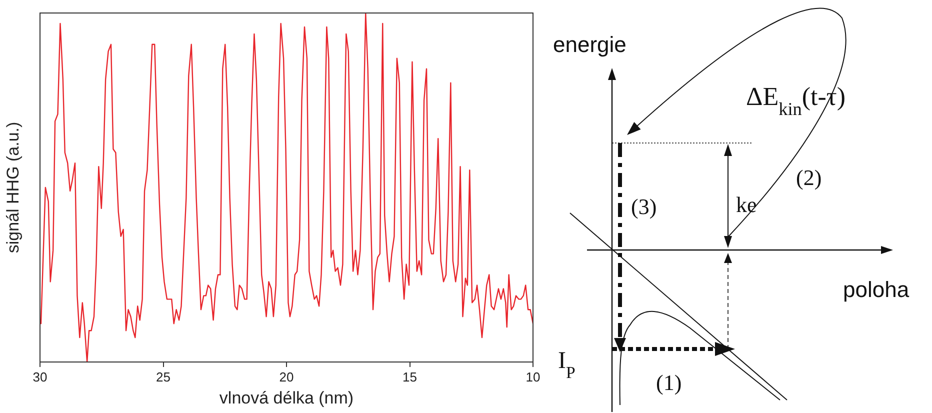  Describe the element at coordinates (746, 204) in the screenshot. I see `text: ke` at that location.